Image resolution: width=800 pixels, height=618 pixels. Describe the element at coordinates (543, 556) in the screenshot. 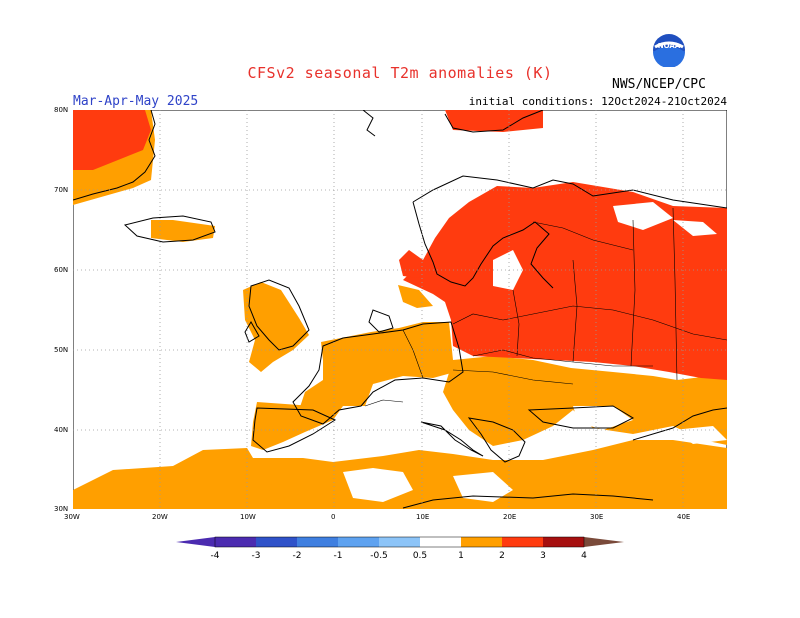

I see `legend-label: 3` at that location.